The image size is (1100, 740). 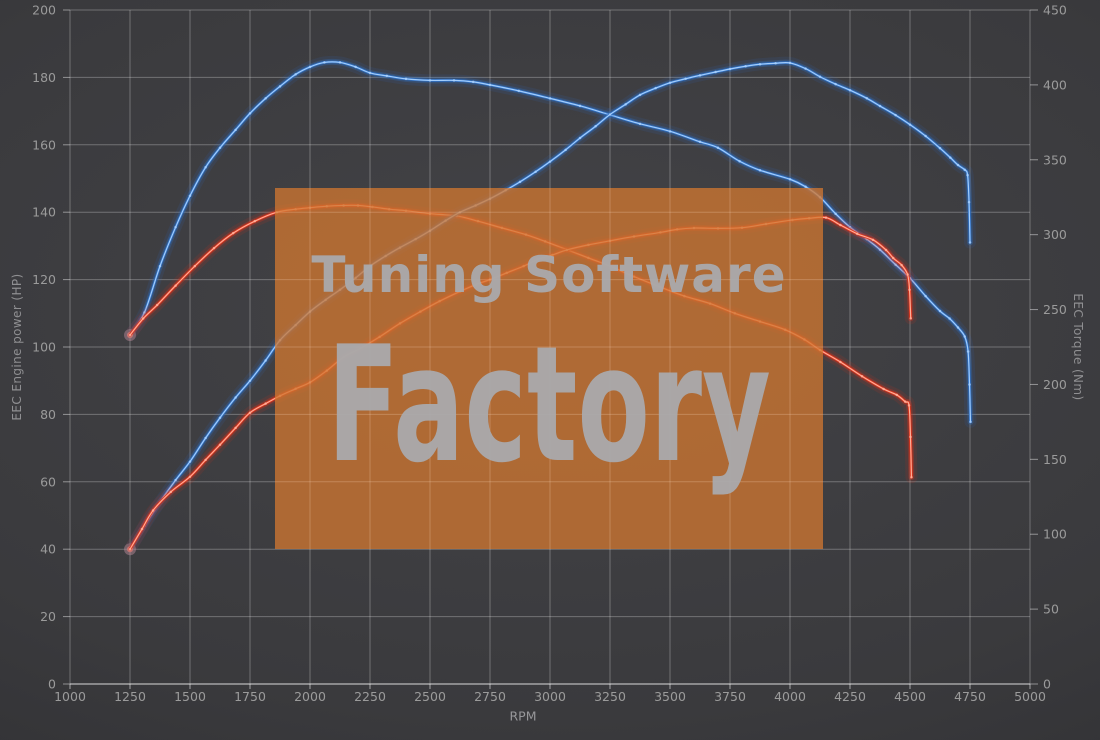 I want to click on left-tick-label: 200, so click(x=44, y=10).